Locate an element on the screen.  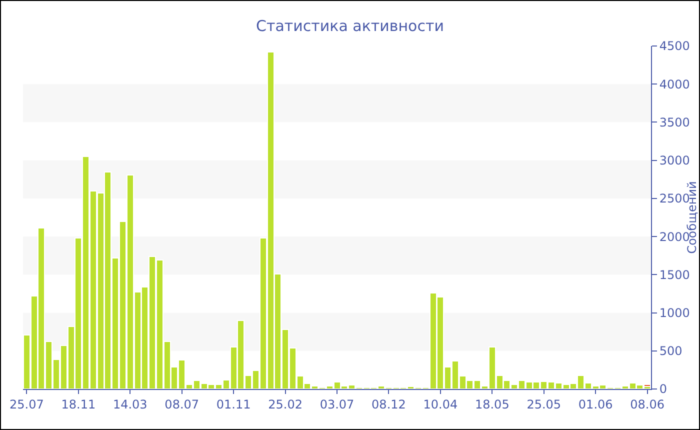
x-tick-label: 08.06 is located at coordinates (647, 404).